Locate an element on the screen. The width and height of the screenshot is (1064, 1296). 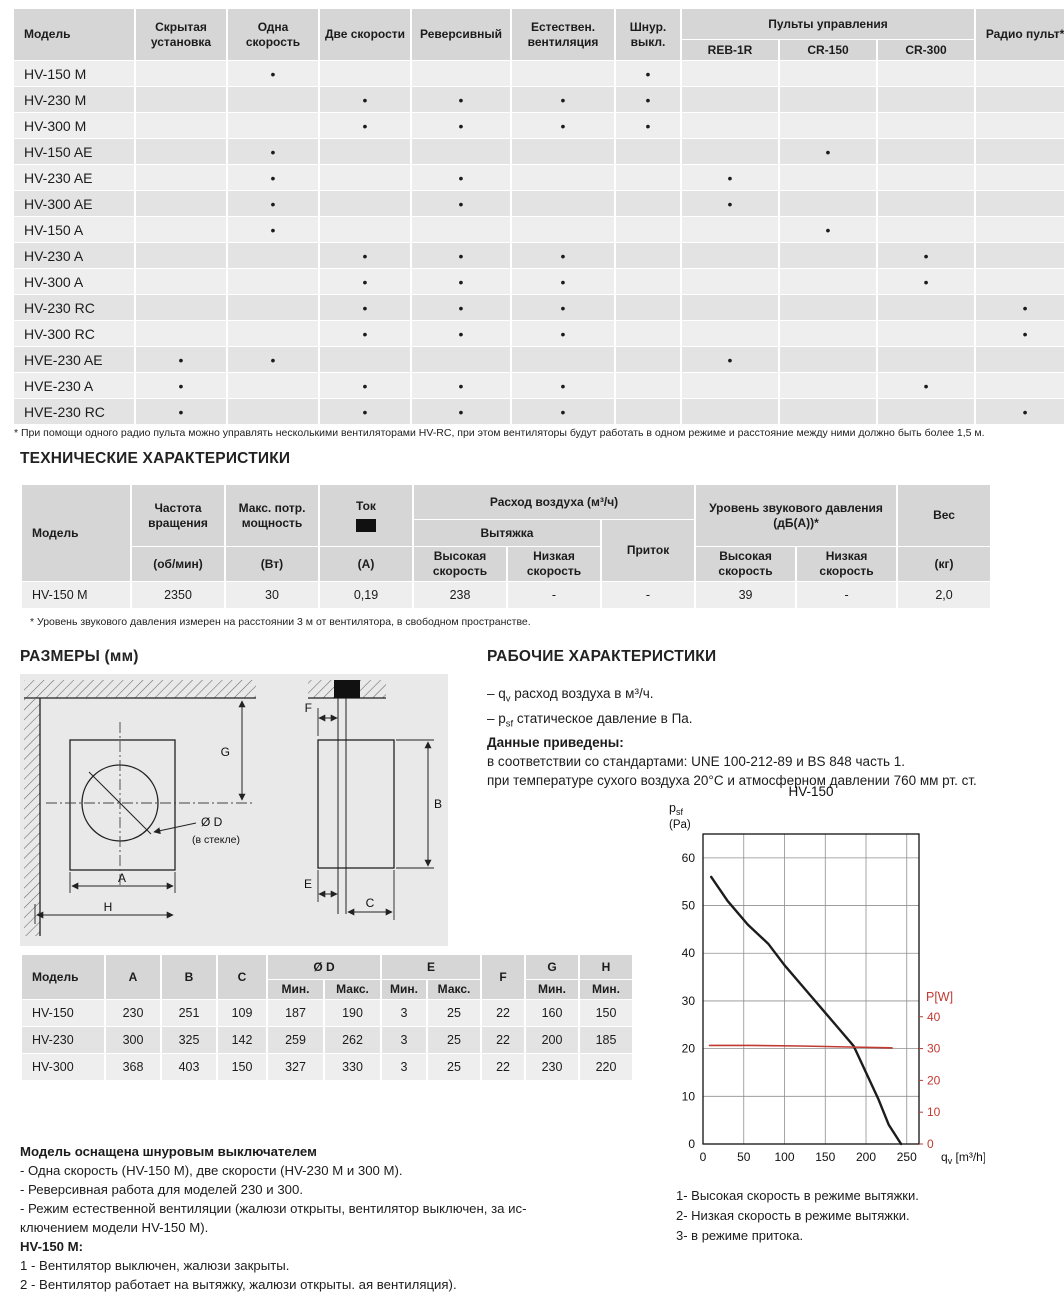
col-header-radio-remote: Радио пульт* is located at coordinates (1020, 34).